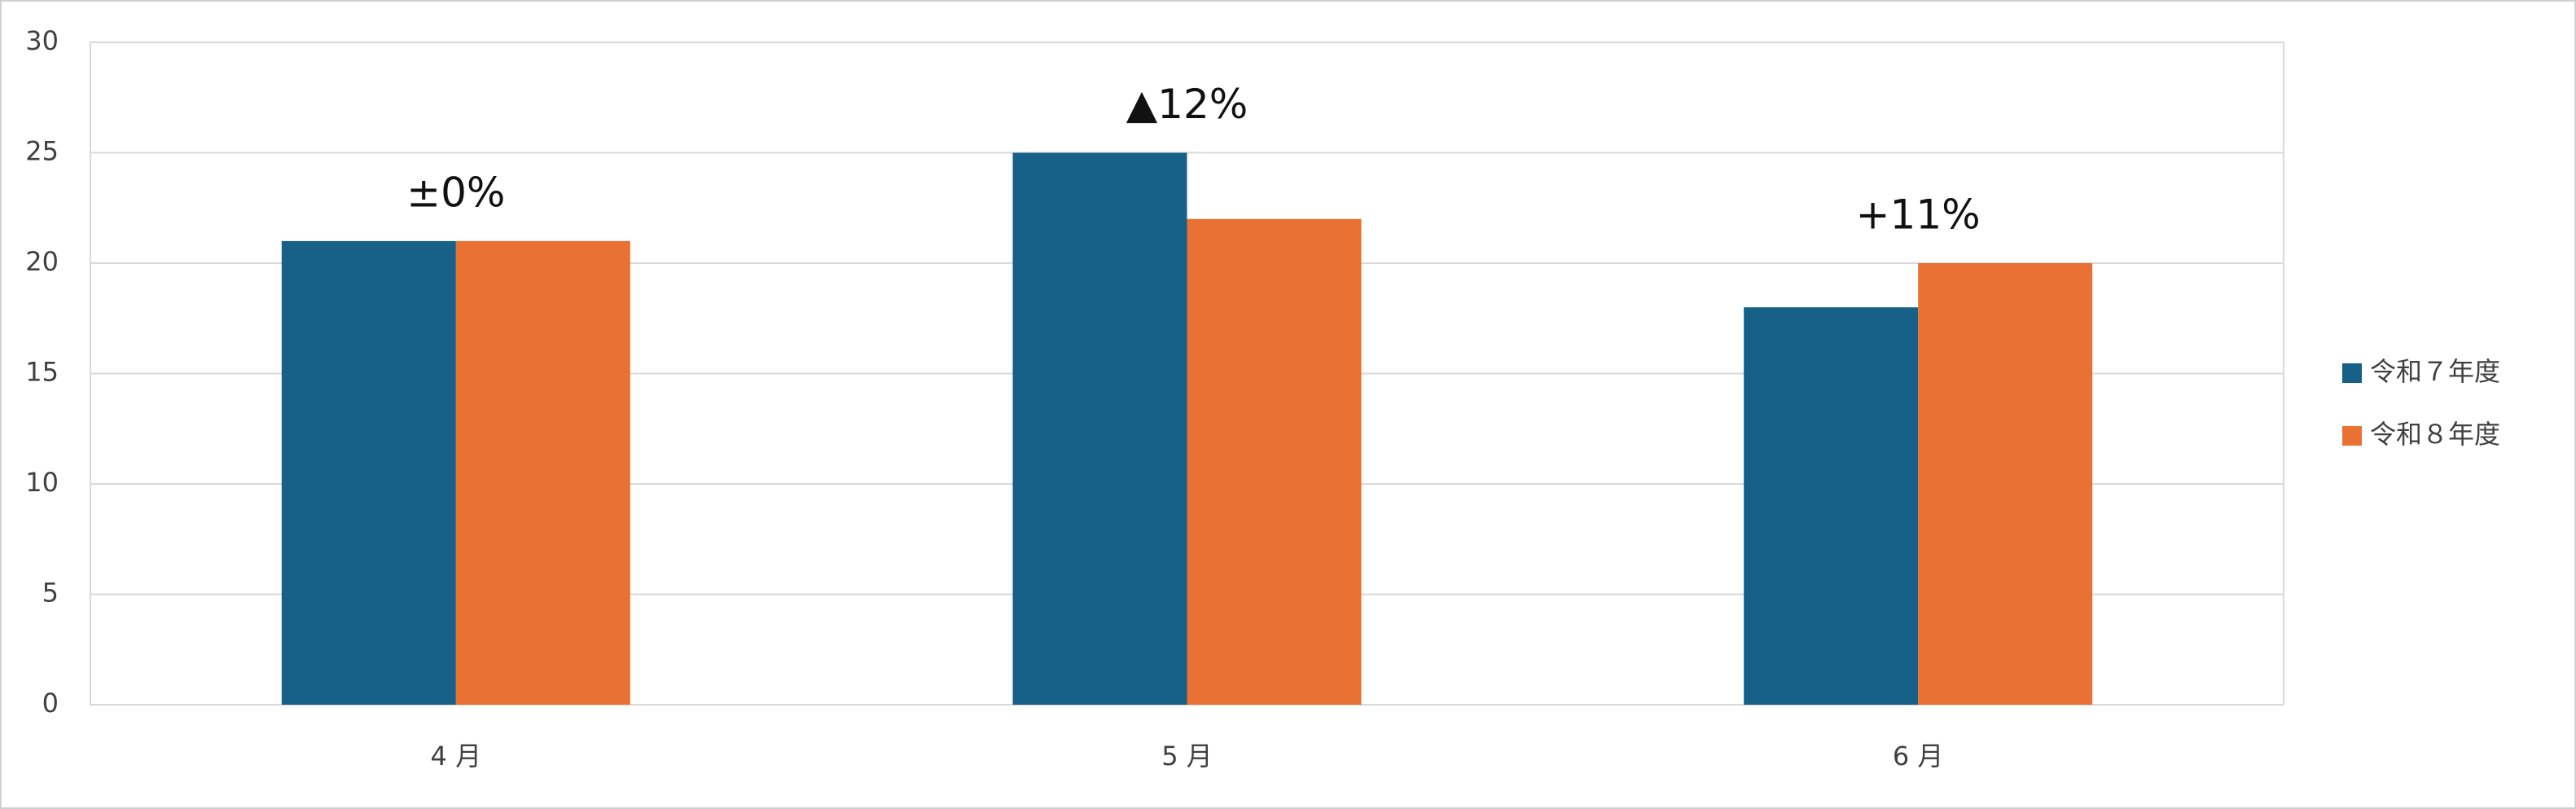  What do you see at coordinates (1187, 104) in the screenshot?
I see `annotation: ▲12%` at bounding box center [1187, 104].